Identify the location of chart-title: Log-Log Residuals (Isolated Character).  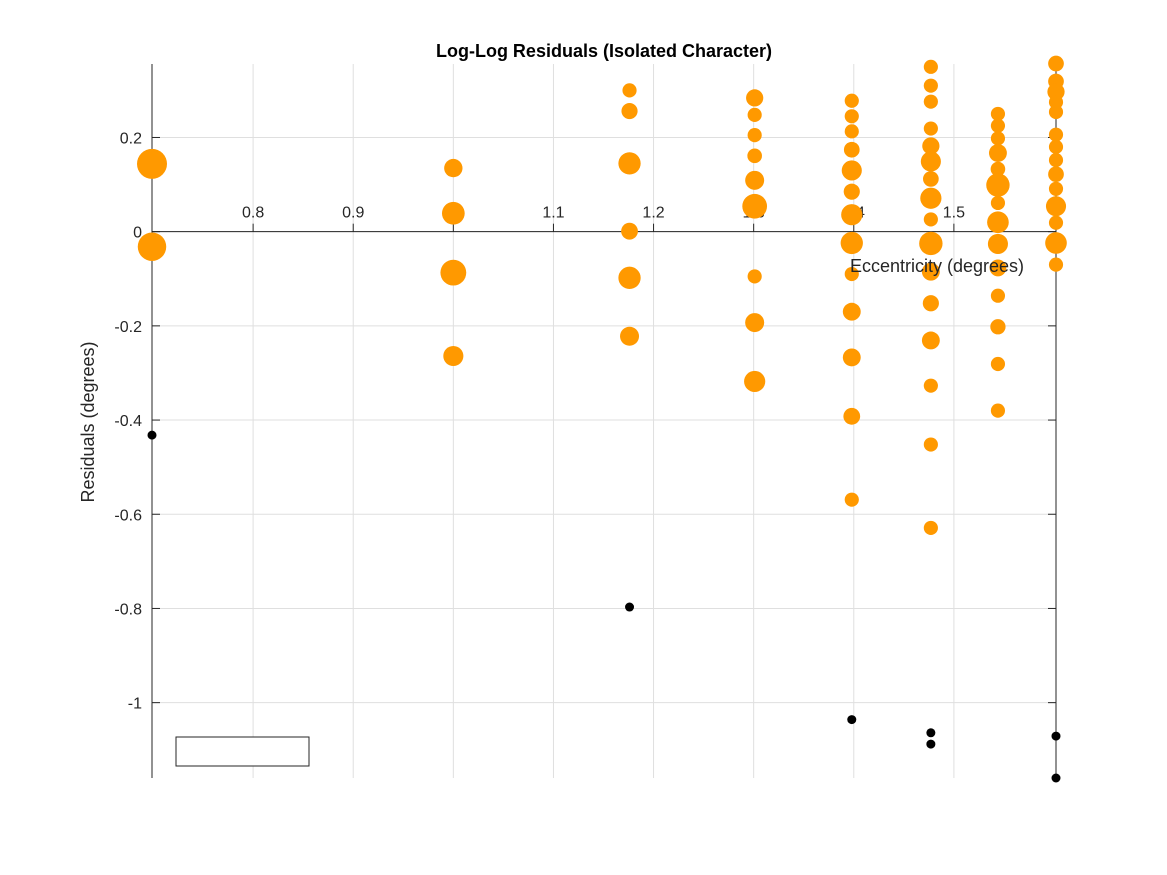
(604, 51).